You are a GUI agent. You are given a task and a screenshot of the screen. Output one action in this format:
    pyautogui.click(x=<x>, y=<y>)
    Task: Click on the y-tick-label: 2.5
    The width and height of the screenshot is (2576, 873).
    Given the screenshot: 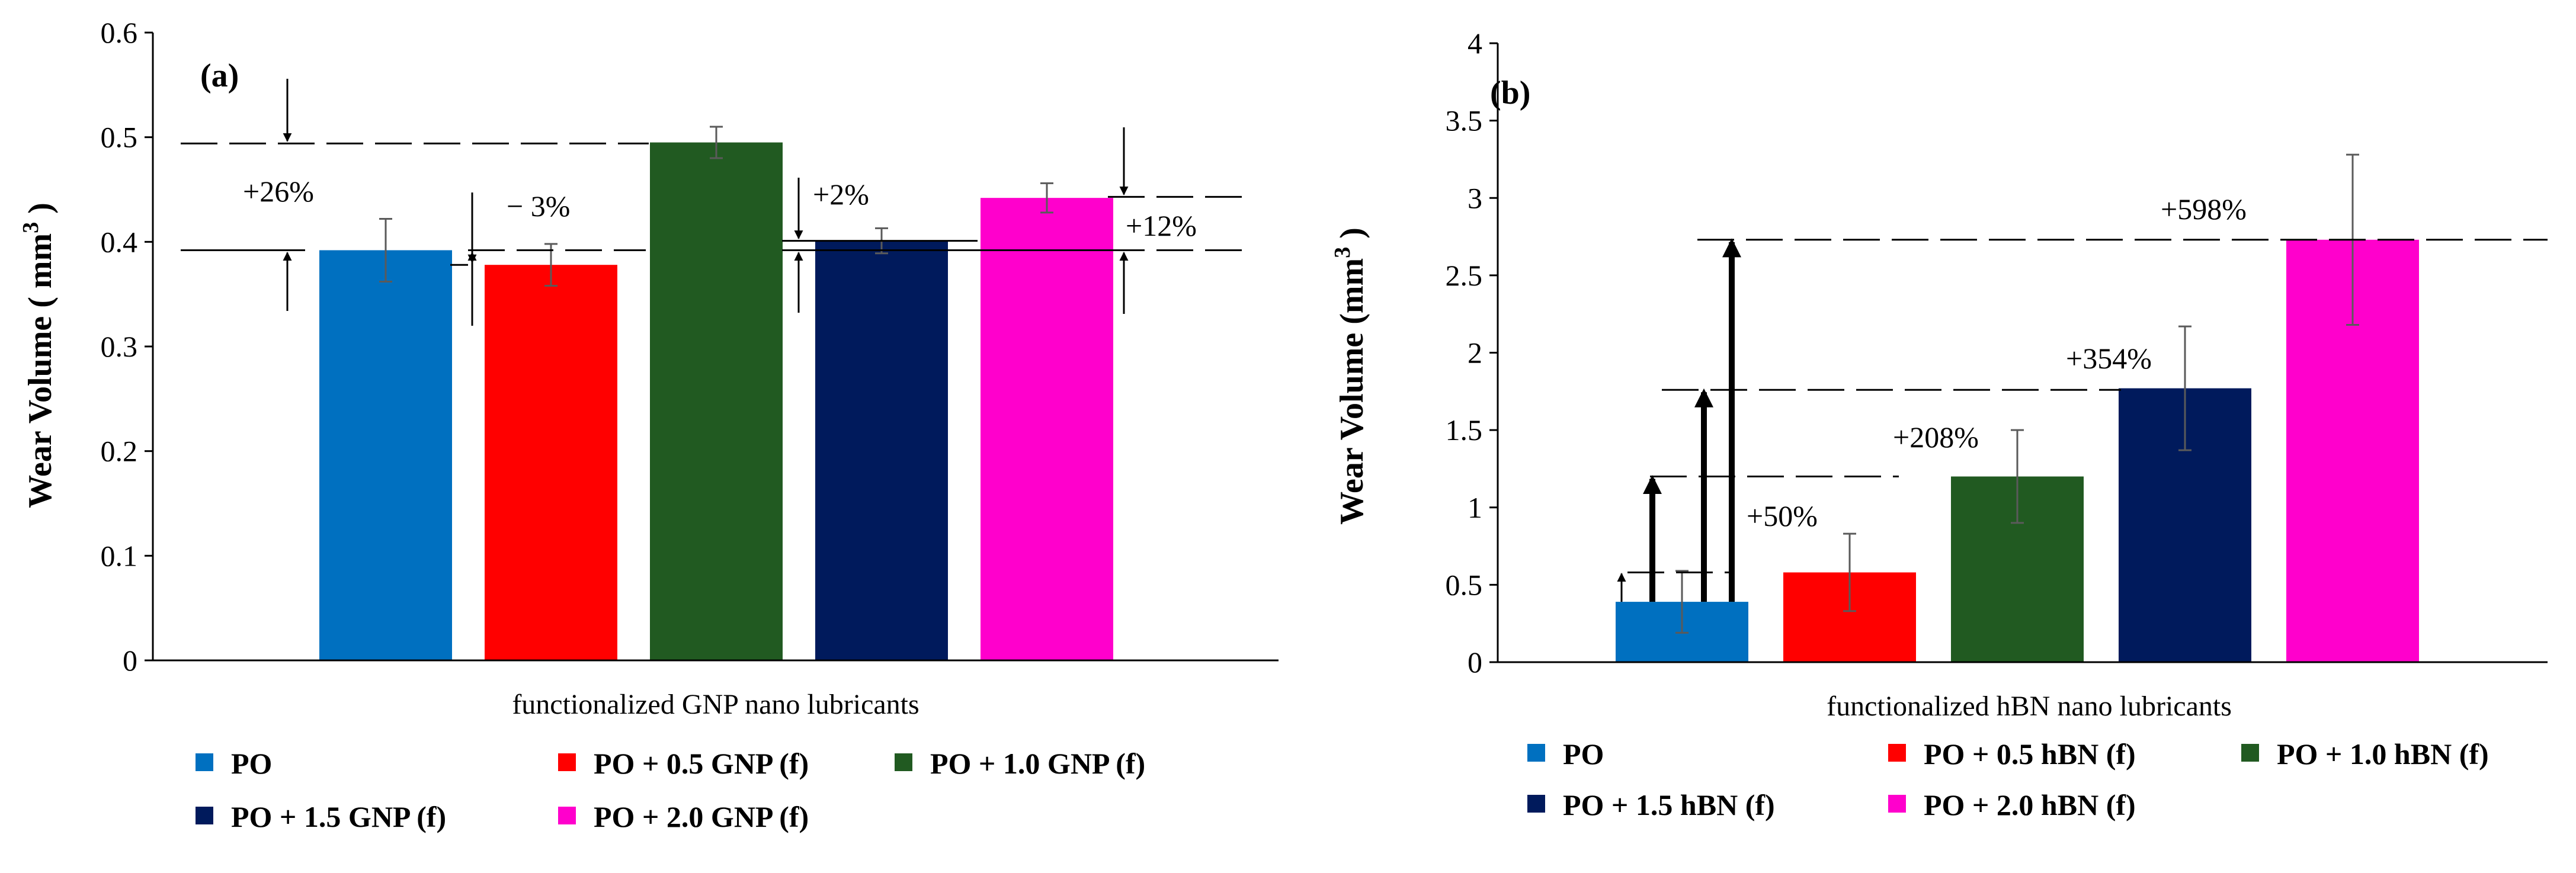 What is the action you would take?
    pyautogui.click(x=1464, y=275)
    